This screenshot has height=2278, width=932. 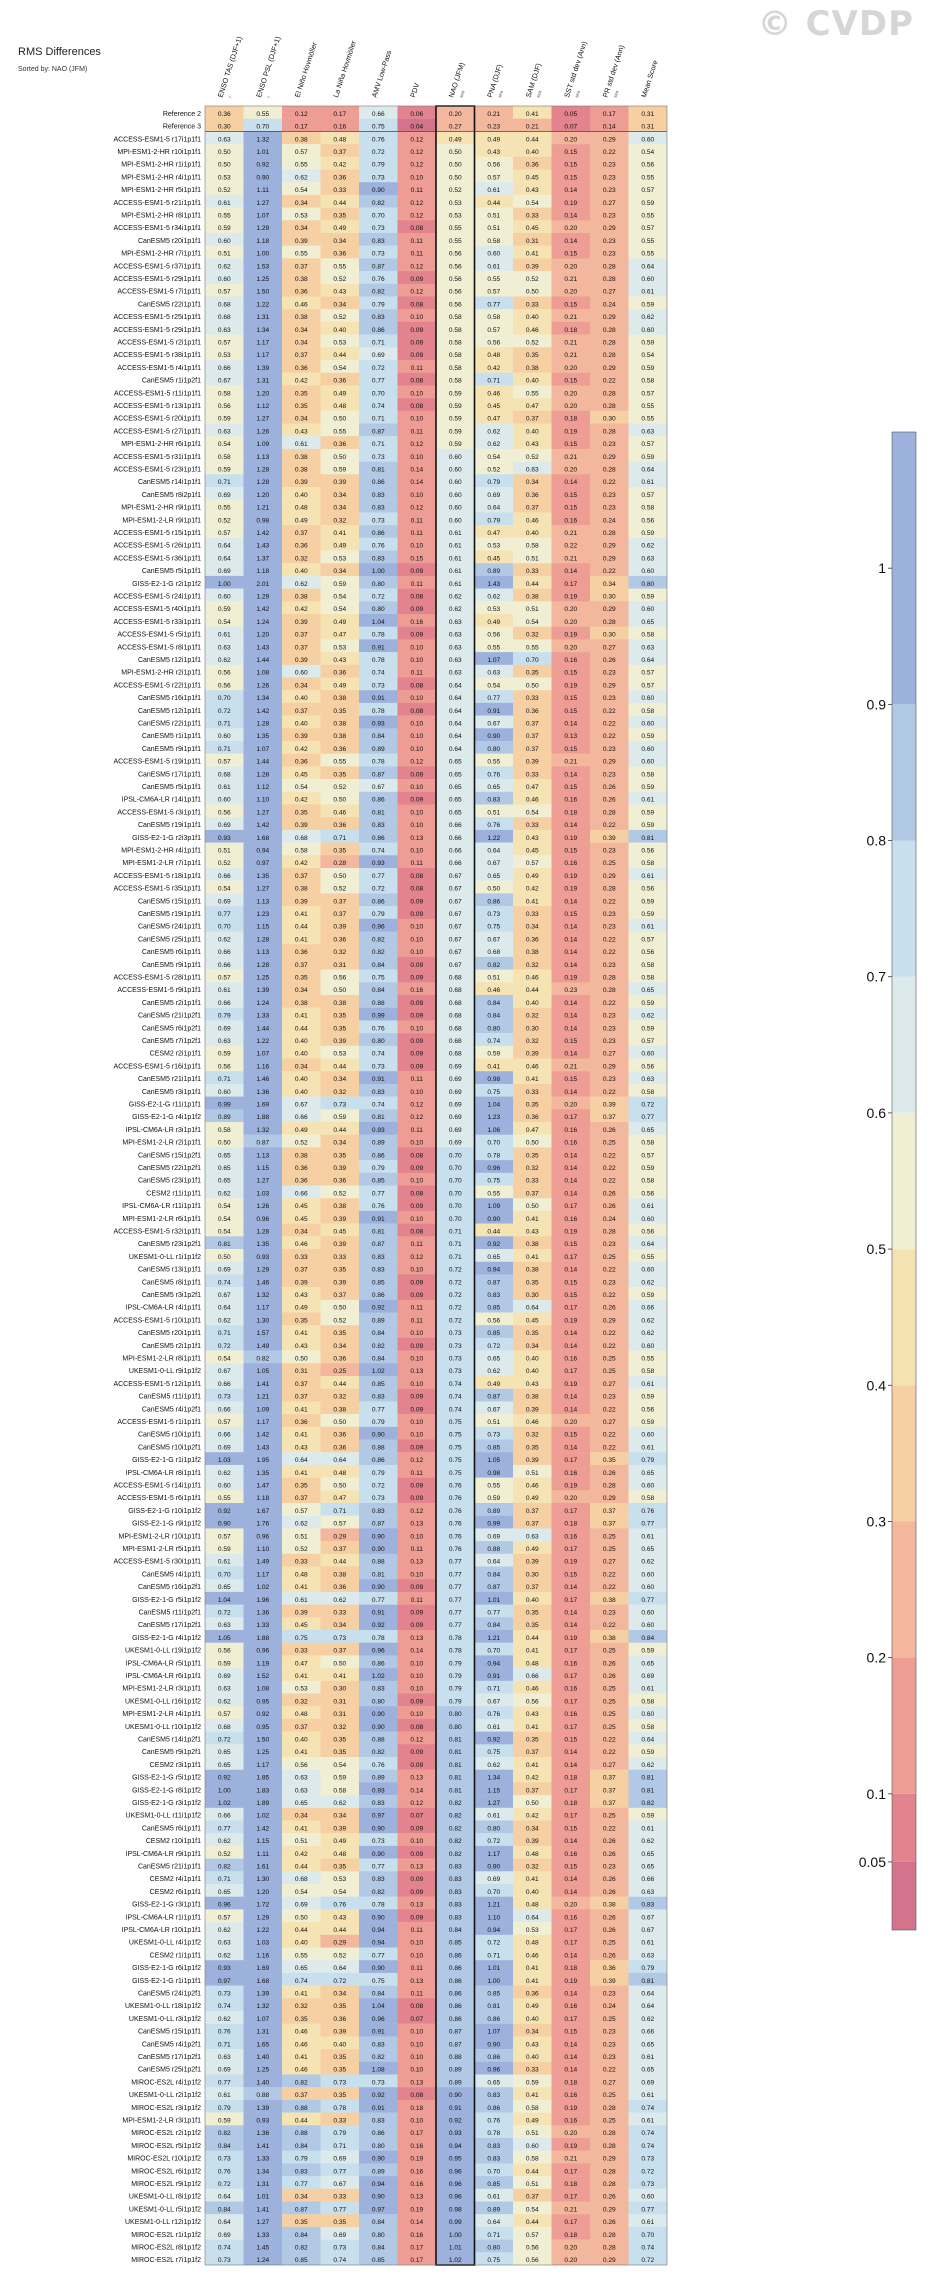 What do you see at coordinates (224, 622) in the screenshot?
I see `cell-value: 0.54` at bounding box center [224, 622].